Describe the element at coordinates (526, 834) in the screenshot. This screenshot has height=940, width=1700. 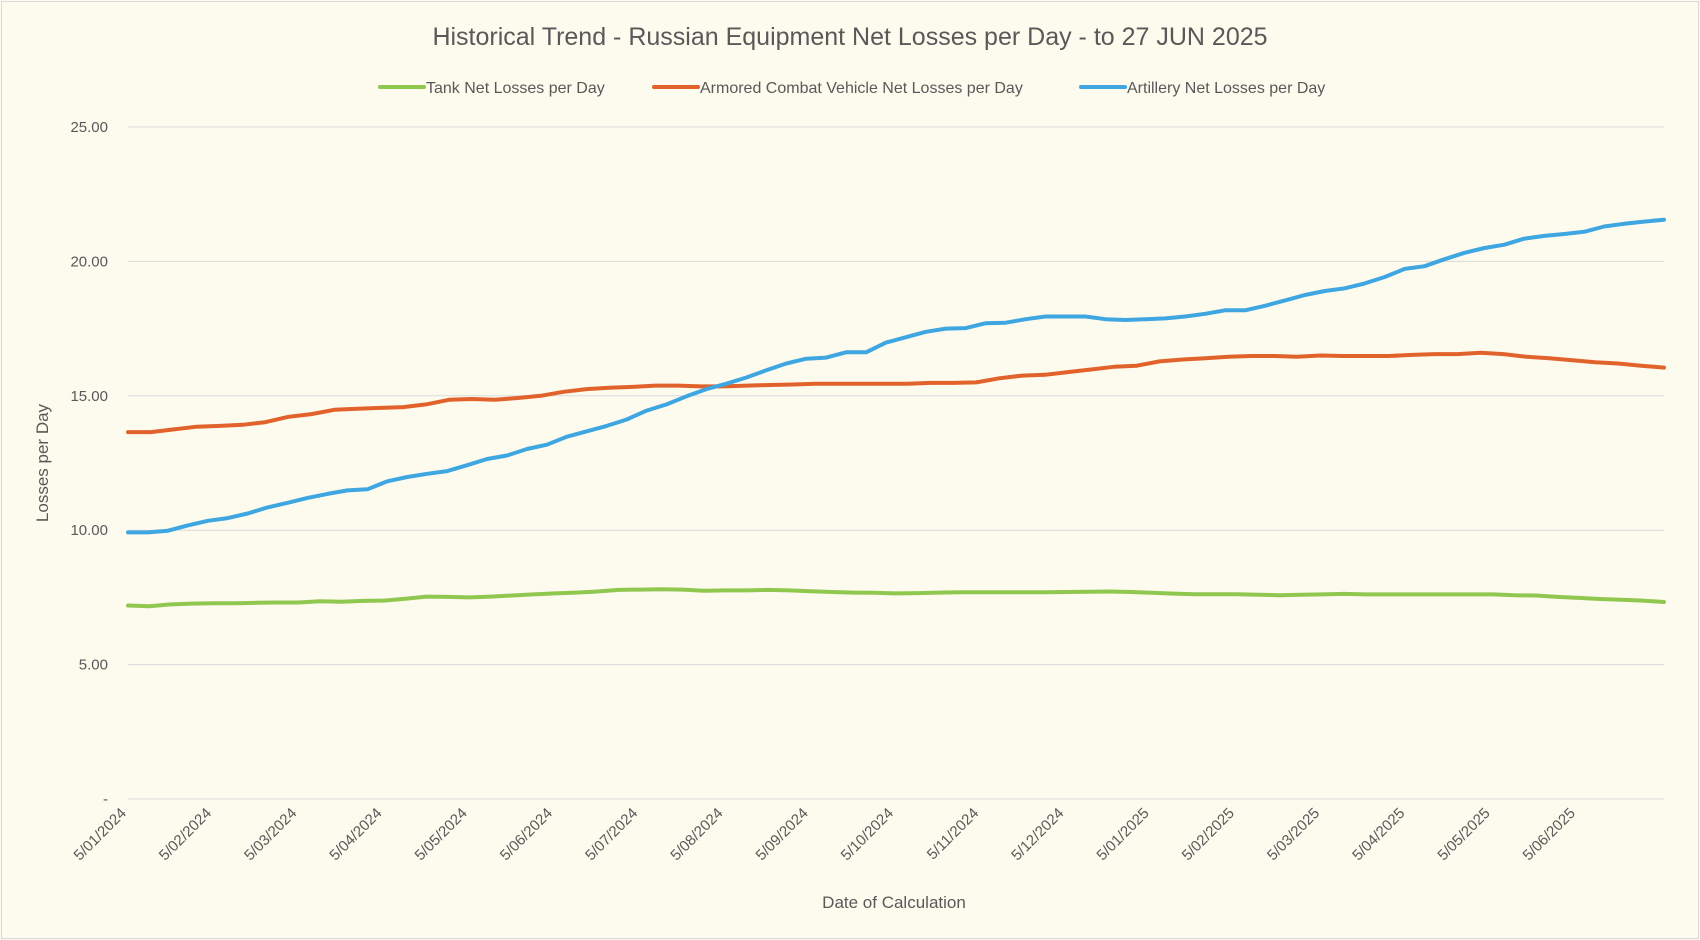
I see `x-tick-label: 5/06/2024` at that location.